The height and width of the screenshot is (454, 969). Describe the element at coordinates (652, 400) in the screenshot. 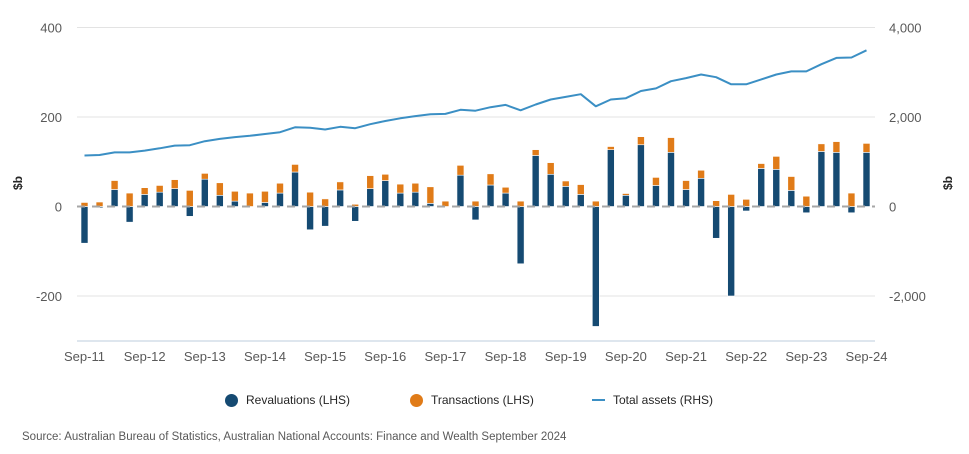

I see `legend-item-total-assets: Total assets (RHS)` at that location.